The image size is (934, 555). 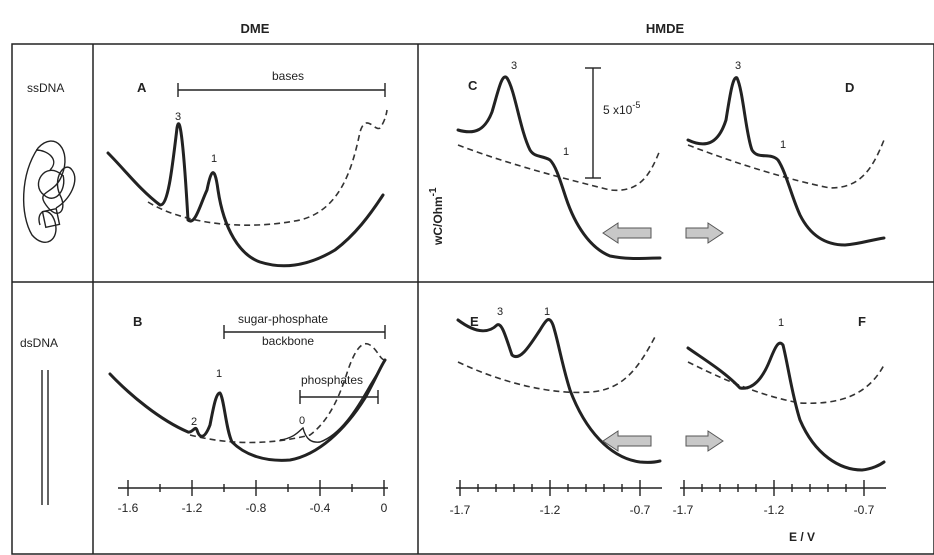 What do you see at coordinates (474, 321) in the screenshot?
I see `panel-label-e: E` at bounding box center [474, 321].